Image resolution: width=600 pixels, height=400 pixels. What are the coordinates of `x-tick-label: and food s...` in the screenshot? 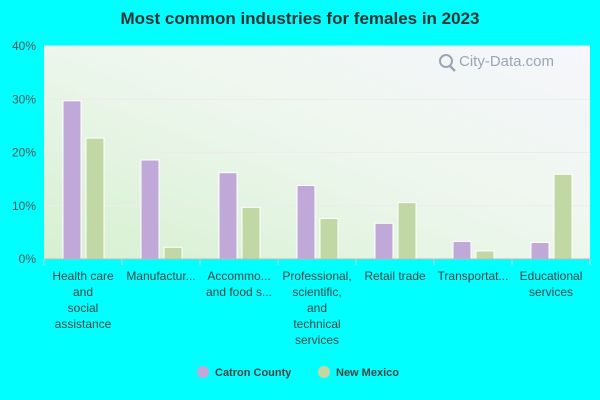 It's located at (239, 292).